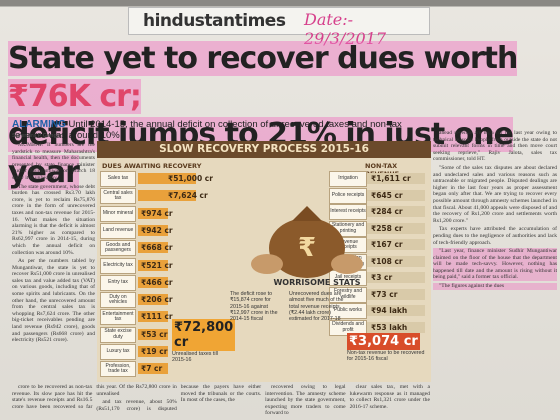 The image size is (560, 420). What do you see at coordinates (175, 369) in the screenshot?
I see `dues-row: Profession, trade tax ₹7 cr` at bounding box center [175, 369].